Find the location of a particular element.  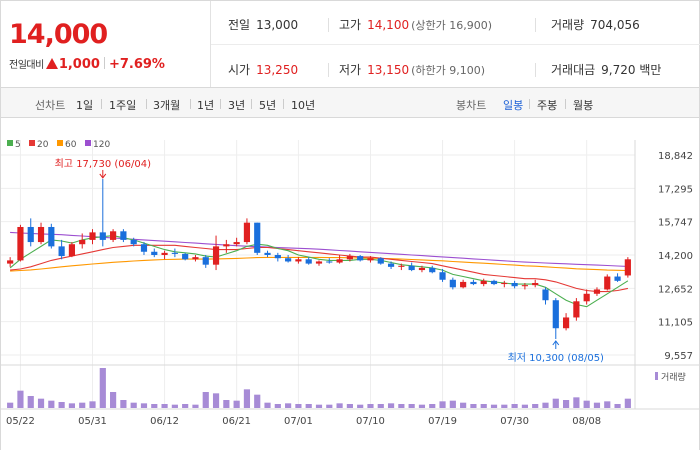

candle-monthly: 월봉 is located at coordinates (583, 105).